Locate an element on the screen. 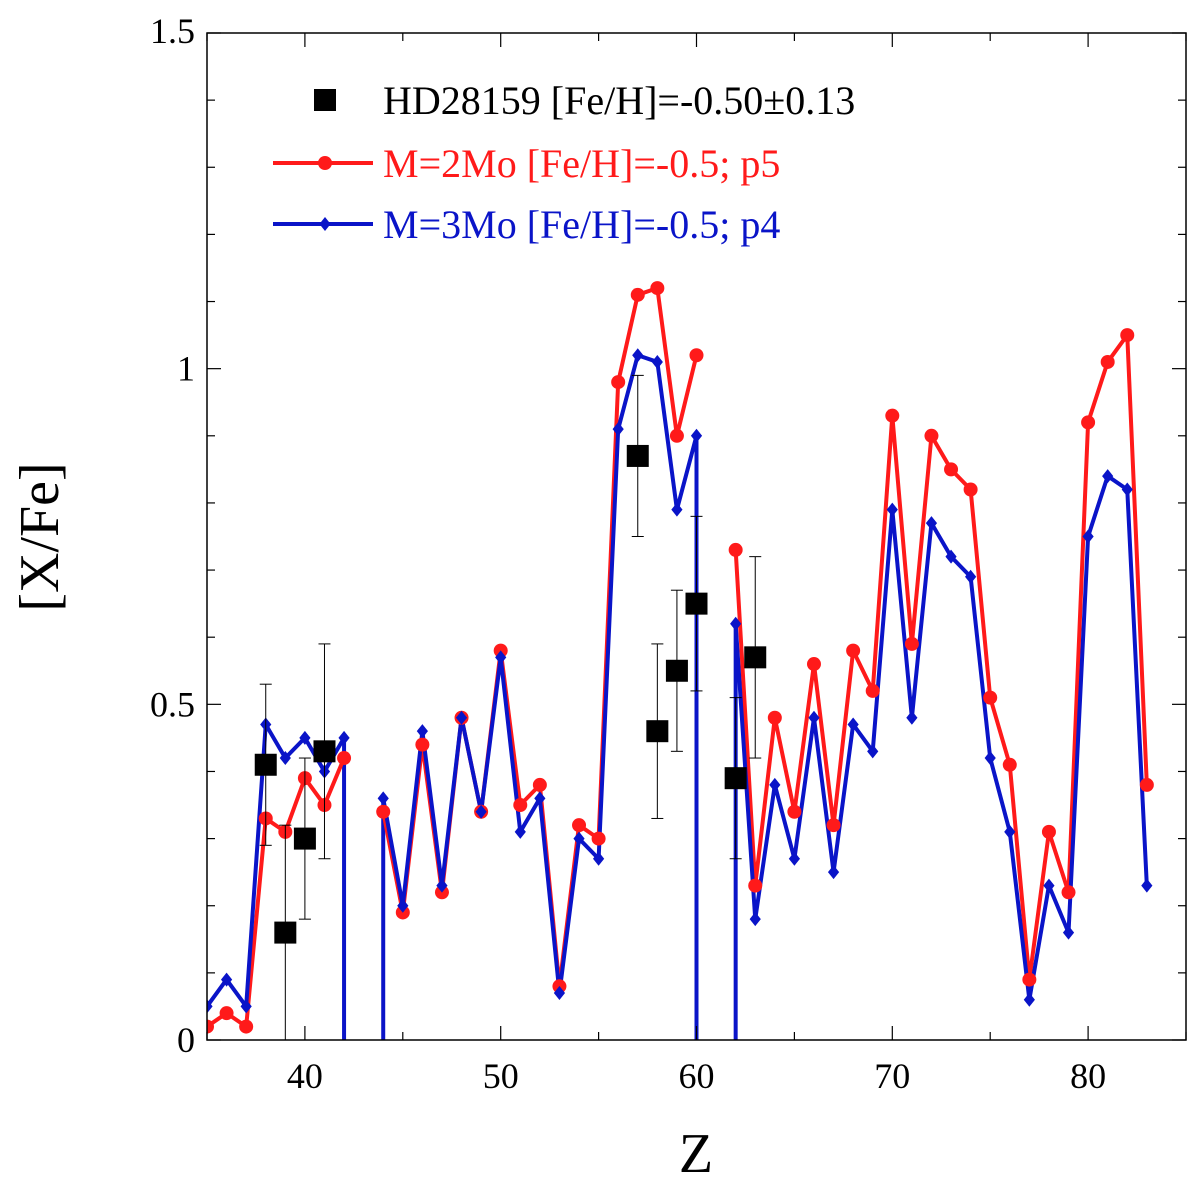 The height and width of the screenshot is (1185, 1200). x-tick-label: 70 is located at coordinates (892, 1076).